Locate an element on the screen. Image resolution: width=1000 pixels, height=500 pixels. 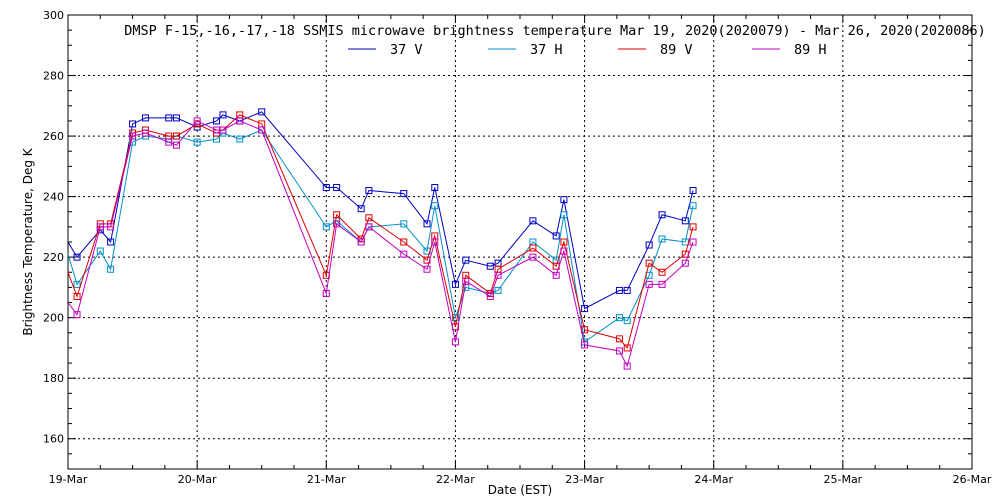
y-tick-label: 260 is located at coordinates (53, 136).